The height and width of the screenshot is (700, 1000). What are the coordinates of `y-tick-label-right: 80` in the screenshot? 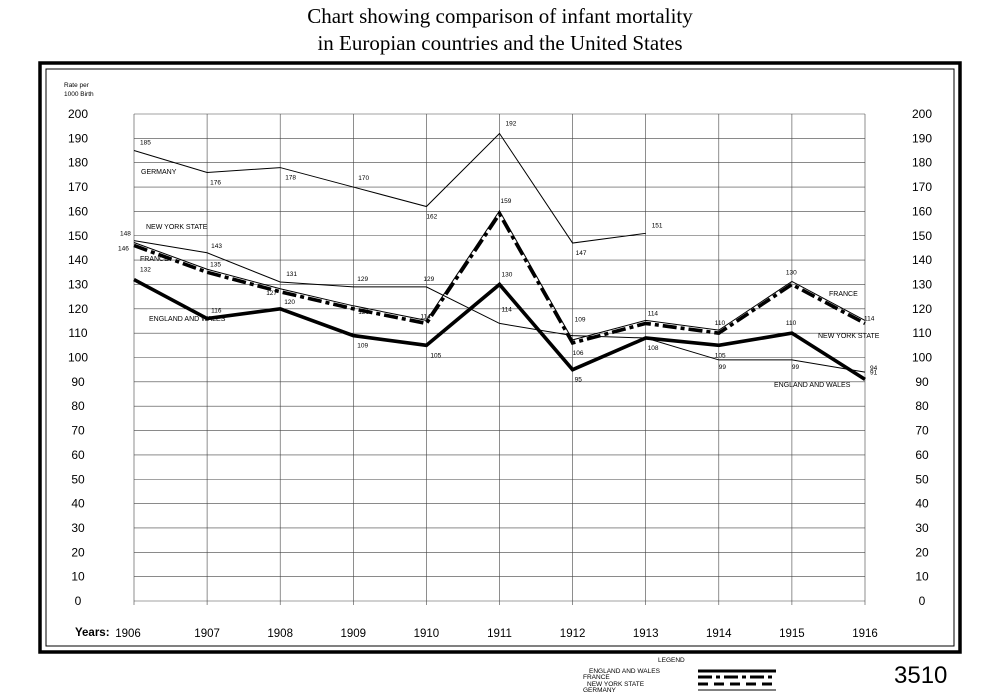 It's located at (922, 406).